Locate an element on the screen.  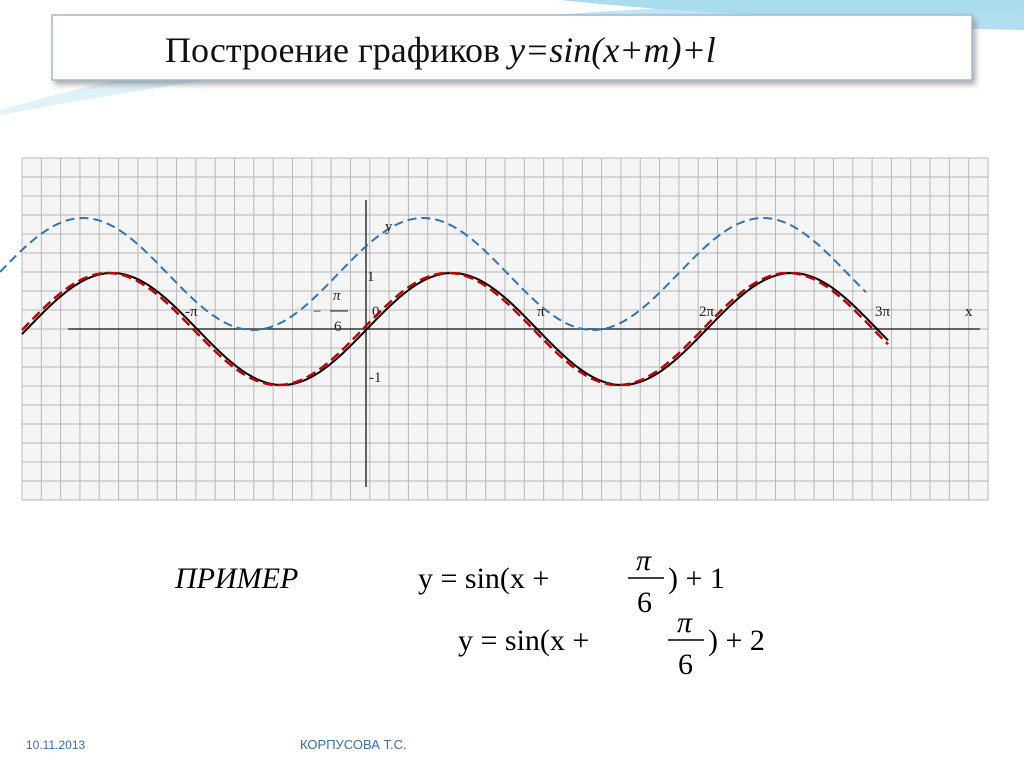
formula: y = sin(x + π 6 ) + 1 is located at coordinates (571, 581).